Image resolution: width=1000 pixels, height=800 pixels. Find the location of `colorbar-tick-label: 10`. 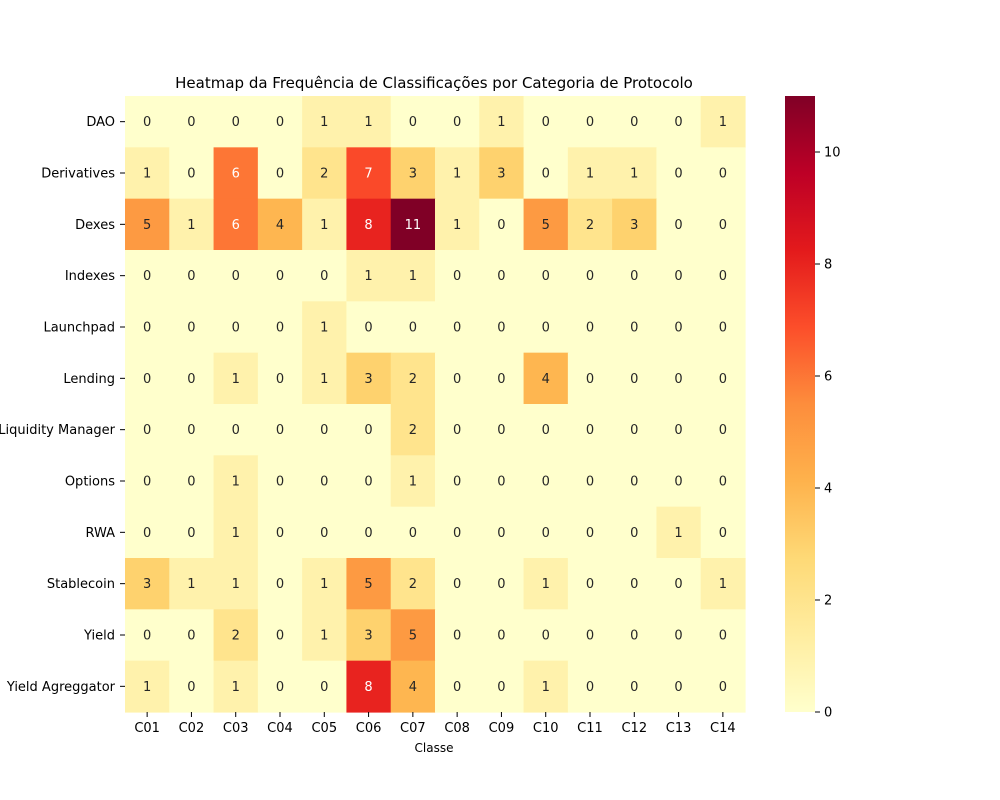

colorbar-tick-label: 10 is located at coordinates (832, 153).